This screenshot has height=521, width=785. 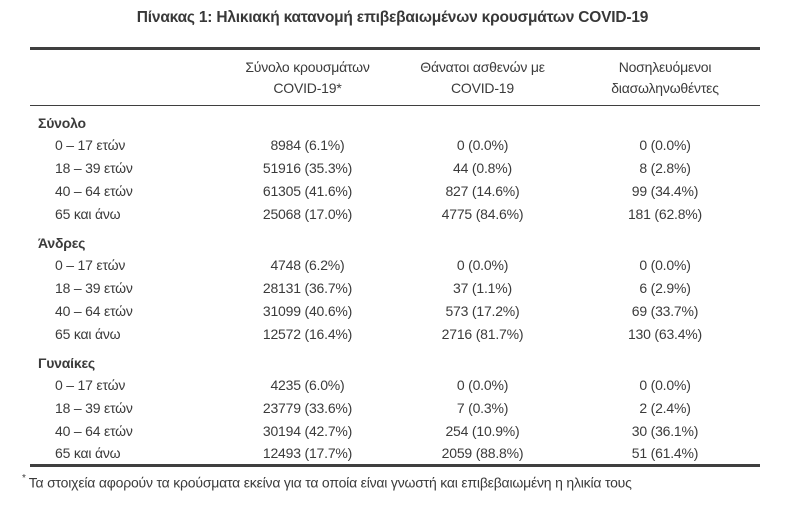 I want to click on cases-cell: 4235 (6.0%), so click(x=307, y=385).